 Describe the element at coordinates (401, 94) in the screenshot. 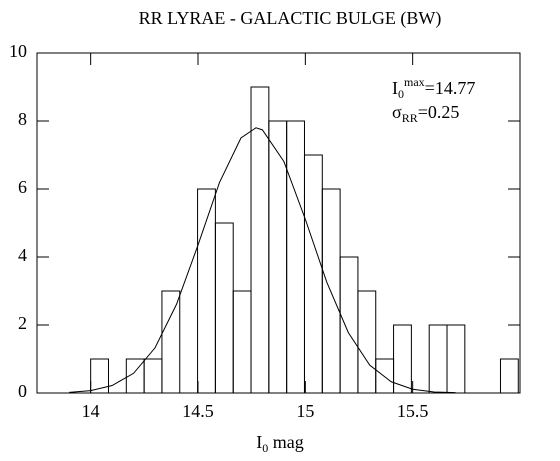

I see `ann-sub: 0` at that location.